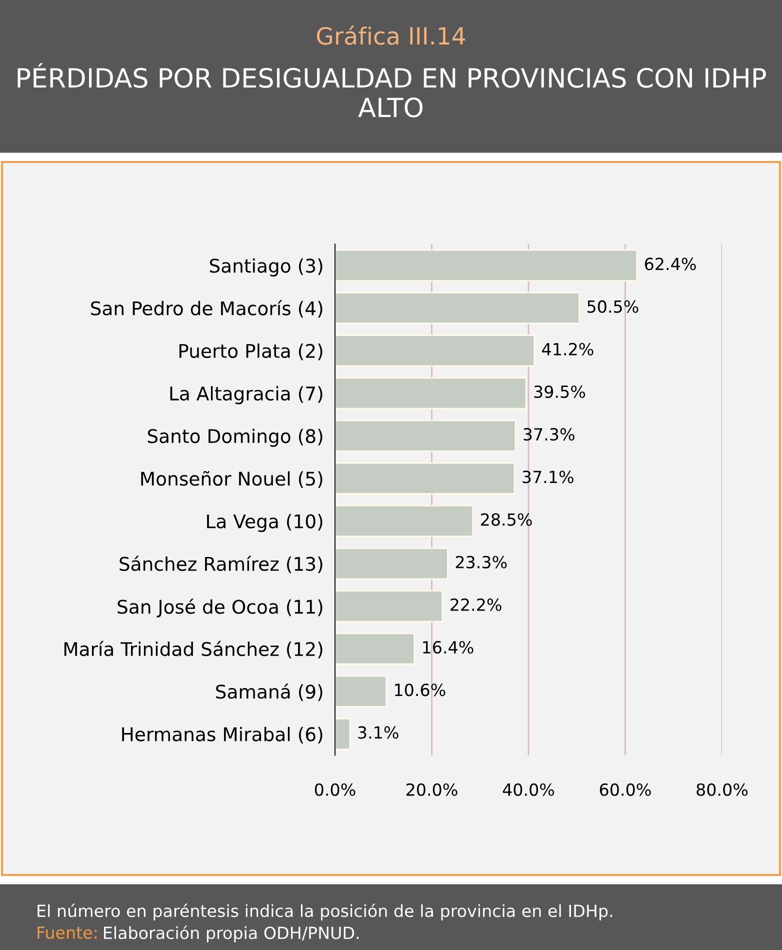  Describe the element at coordinates (722, 789) in the screenshot. I see `x-tick-label: 80.0%` at that location.